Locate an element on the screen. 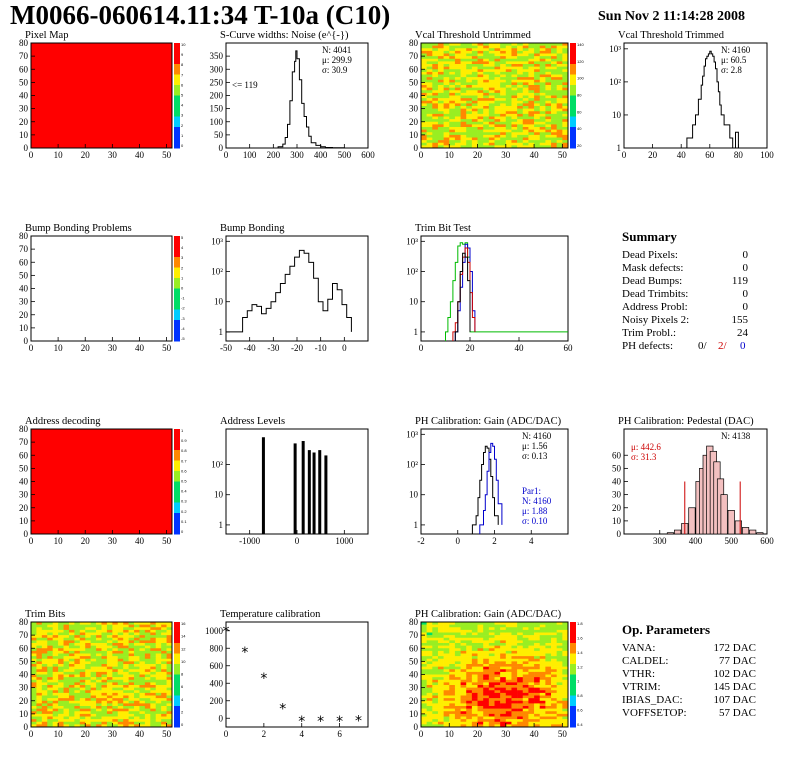  colorbar-tick-label: 0 is located at coordinates (182, 288).